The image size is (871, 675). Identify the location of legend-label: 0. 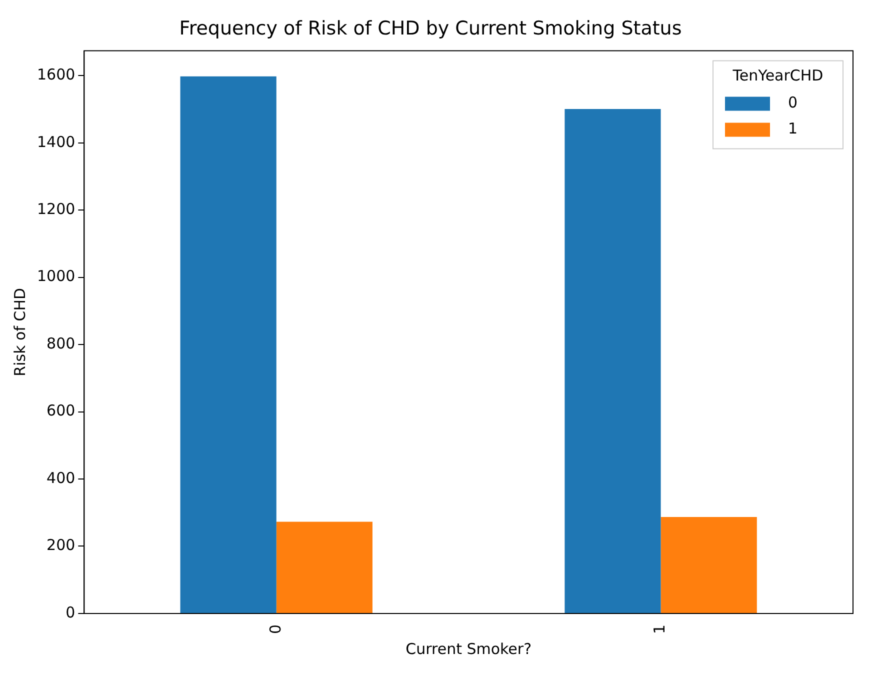
(793, 103).